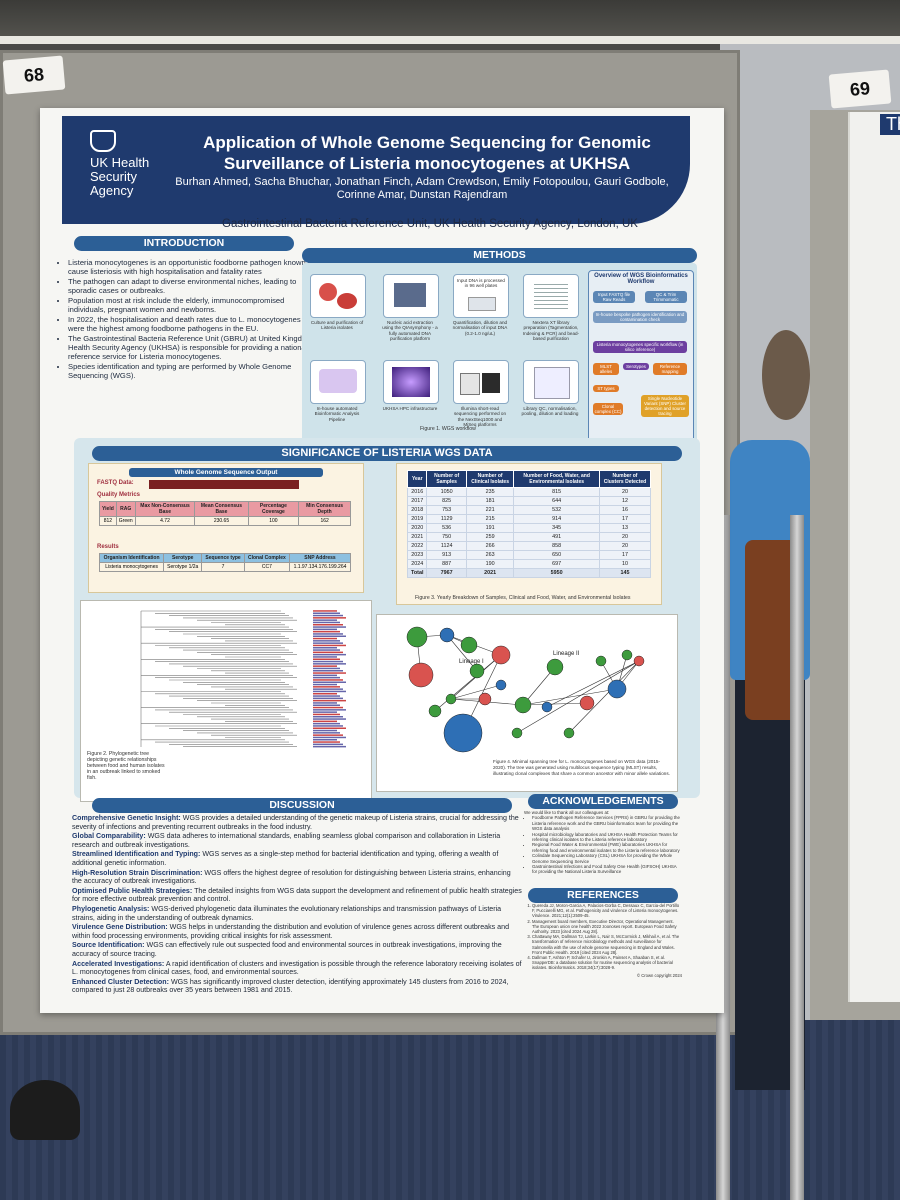  What do you see at coordinates (417, 555) in the screenshot?
I see `yearly-value-cell: 2023` at bounding box center [417, 555].